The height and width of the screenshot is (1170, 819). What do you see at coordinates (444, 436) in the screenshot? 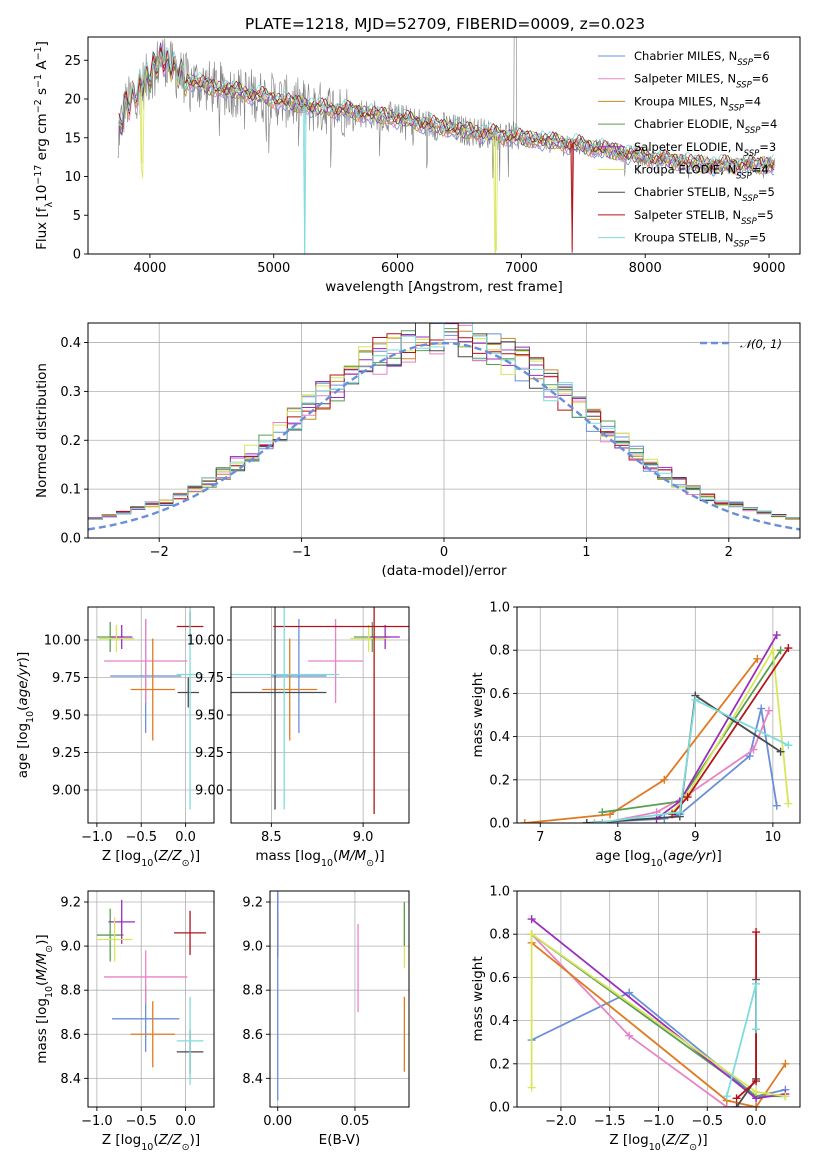
I see `gaussian-curve` at bounding box center [444, 436].